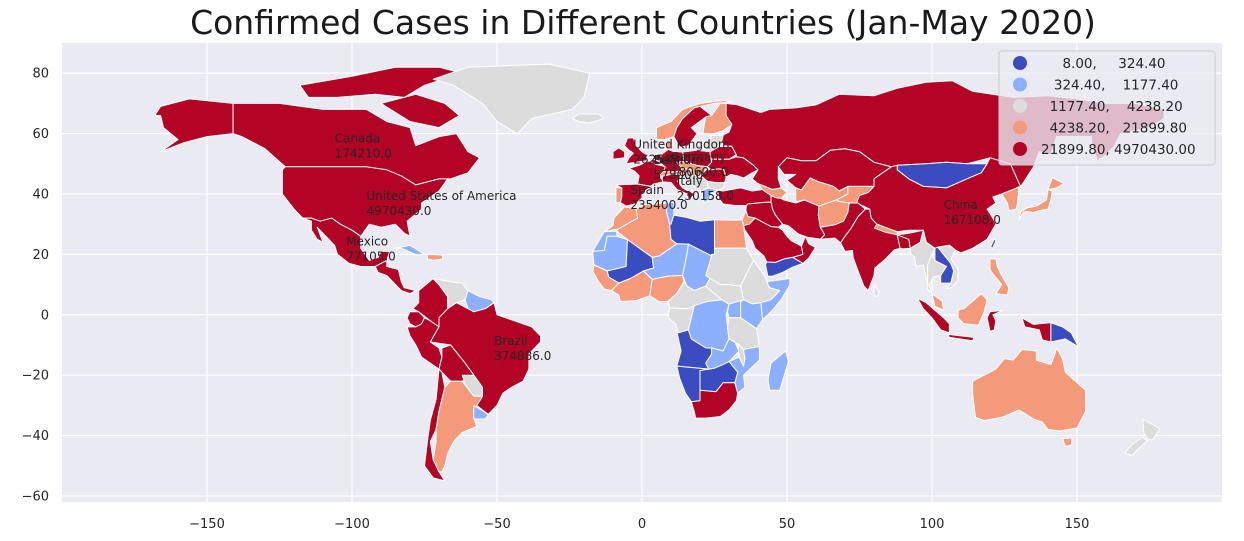 This screenshot has width=1244, height=541. I want to click on country-sumatra, so click(933, 315).